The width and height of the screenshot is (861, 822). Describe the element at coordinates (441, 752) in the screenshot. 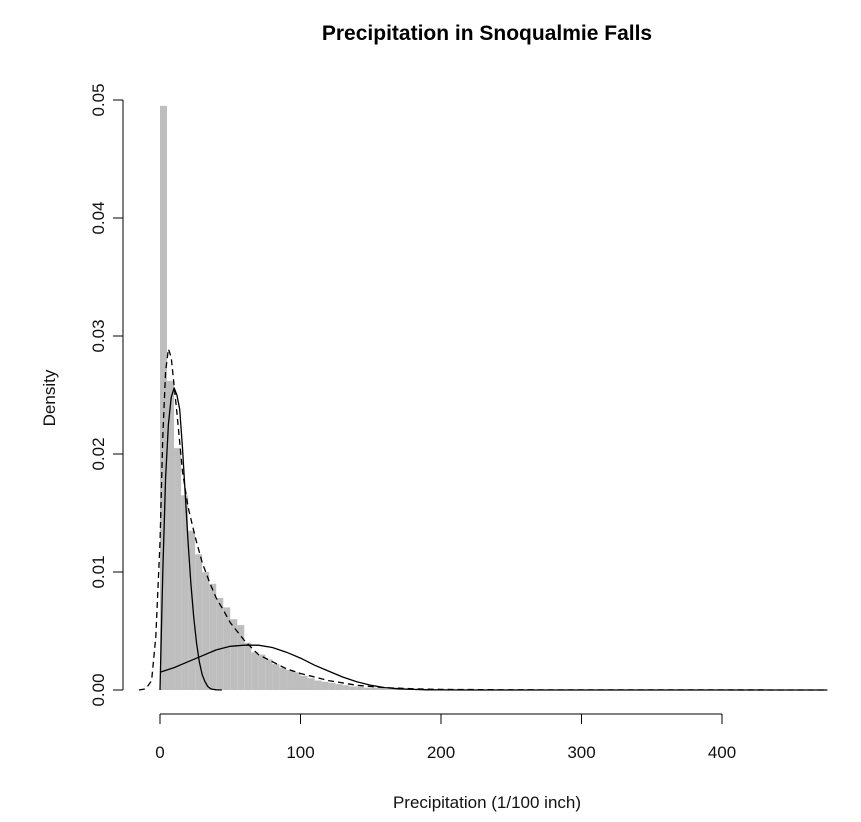

I see `x-tick-label: 200` at that location.